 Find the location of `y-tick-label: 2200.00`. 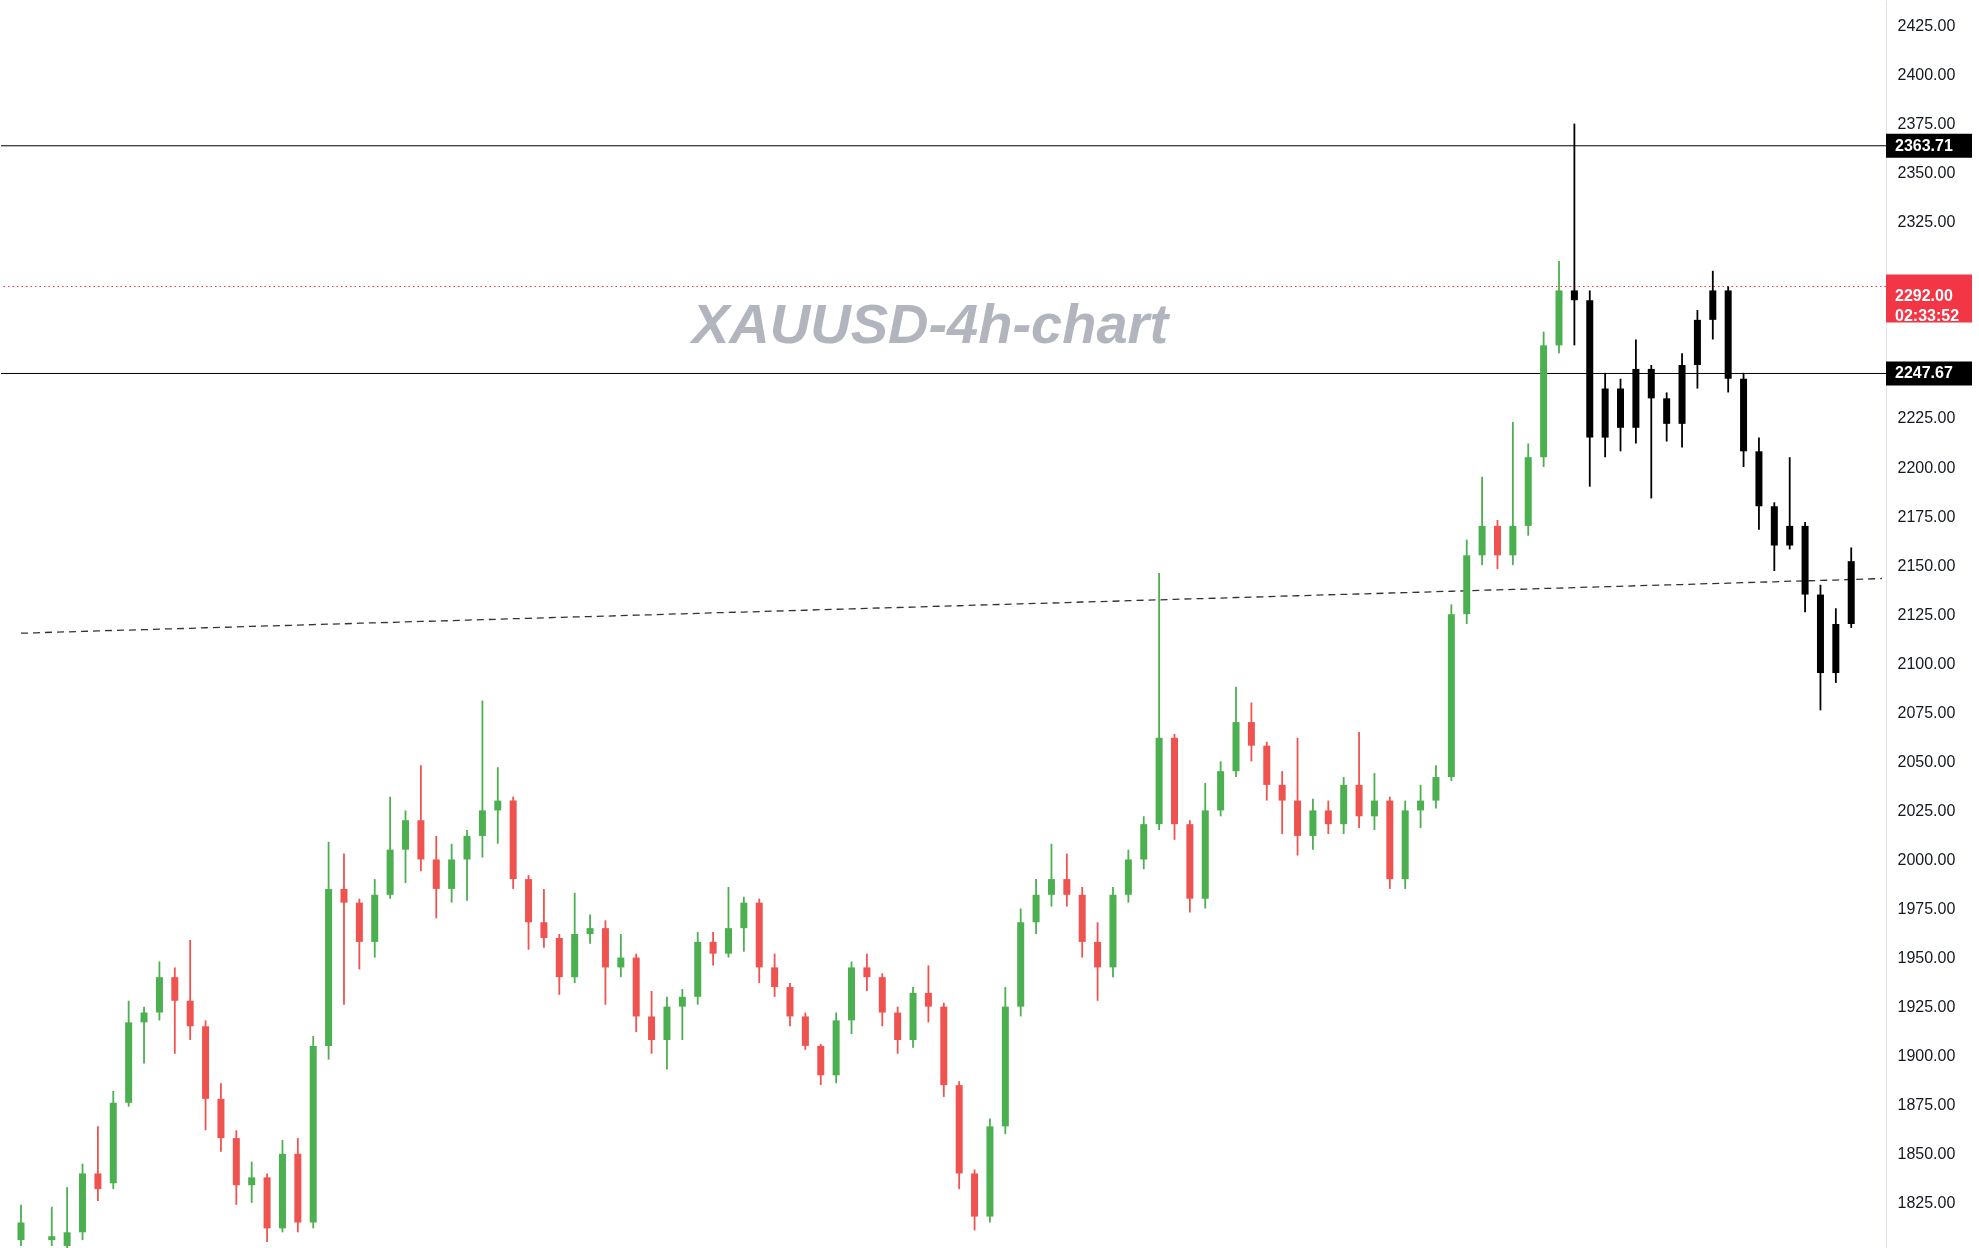

y-tick-label: 2200.00 is located at coordinates (1926, 467).